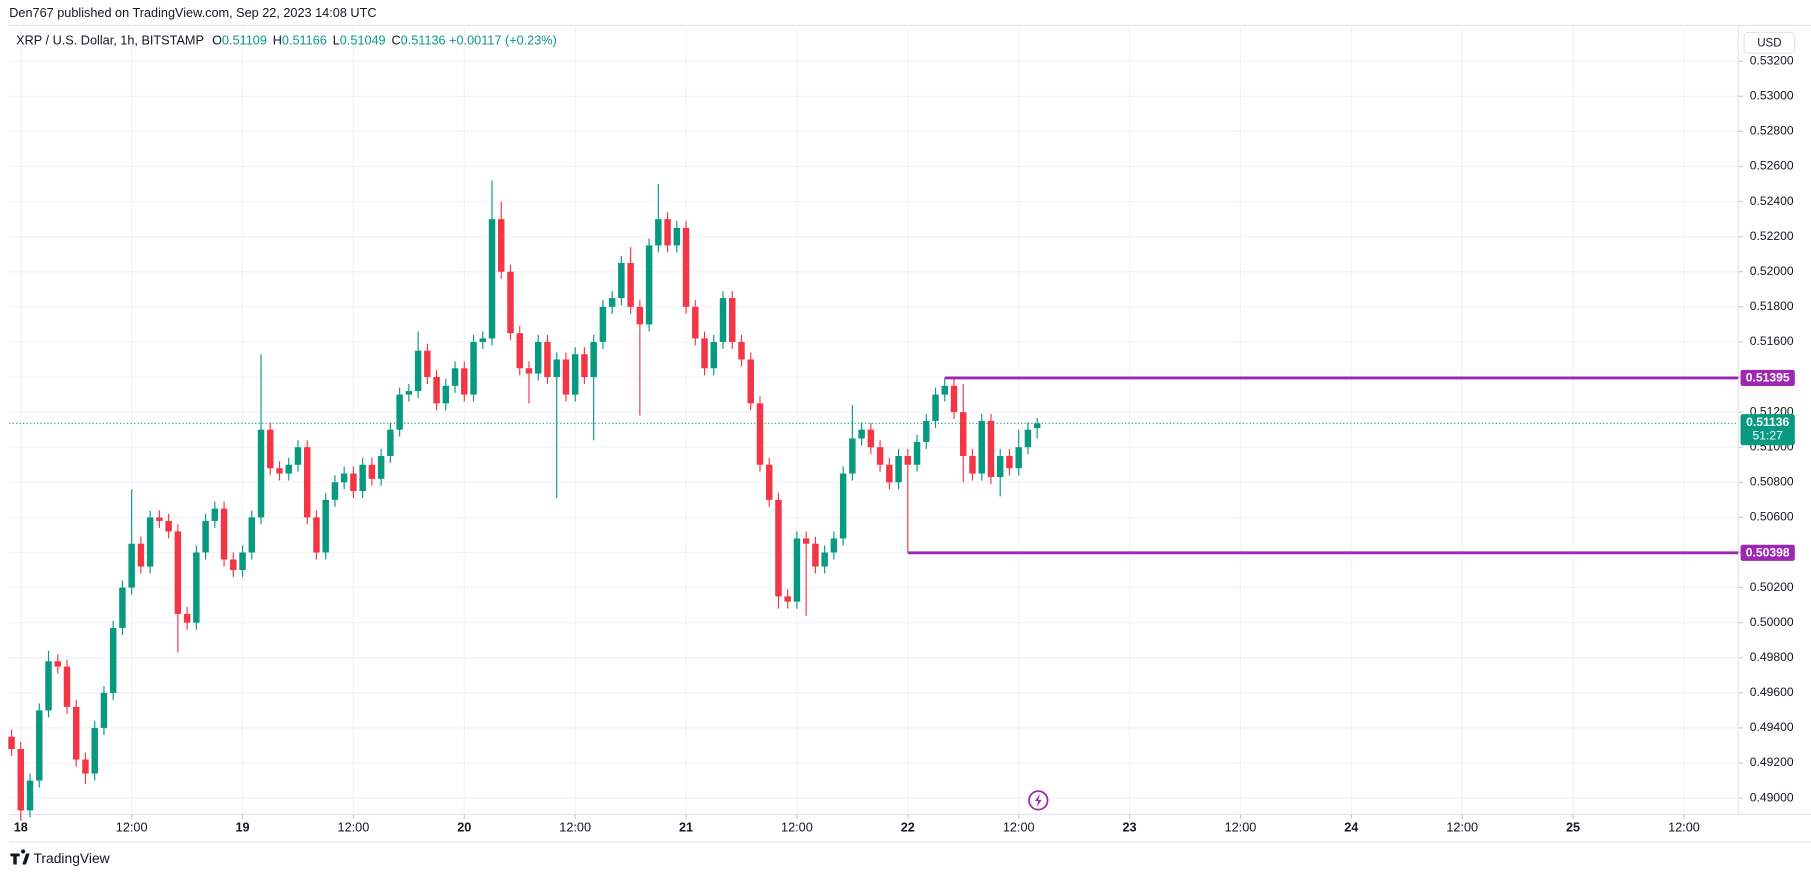 Image resolution: width=1811 pixels, height=877 pixels. Describe the element at coordinates (1772, 762) in the screenshot. I see `y-tick-label: 0.49200` at that location.